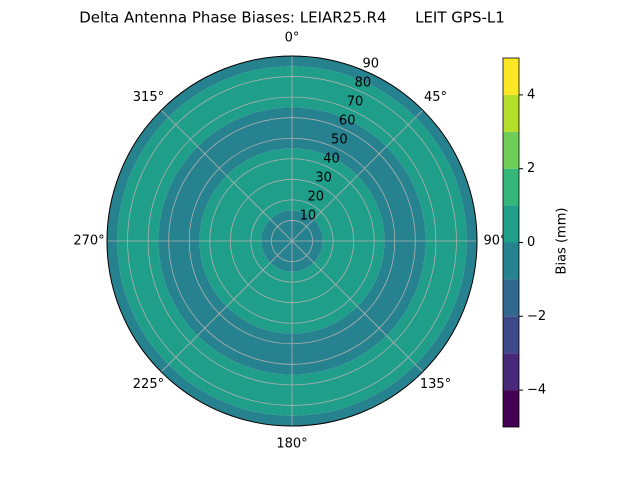  I want to click on colorbar-label: Bias (mm), so click(562, 241).